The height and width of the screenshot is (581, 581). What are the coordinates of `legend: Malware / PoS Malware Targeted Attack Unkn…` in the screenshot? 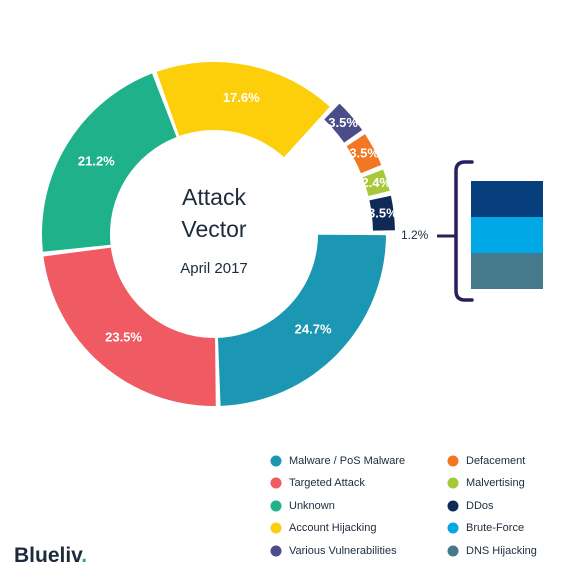 It's located at (403, 506).